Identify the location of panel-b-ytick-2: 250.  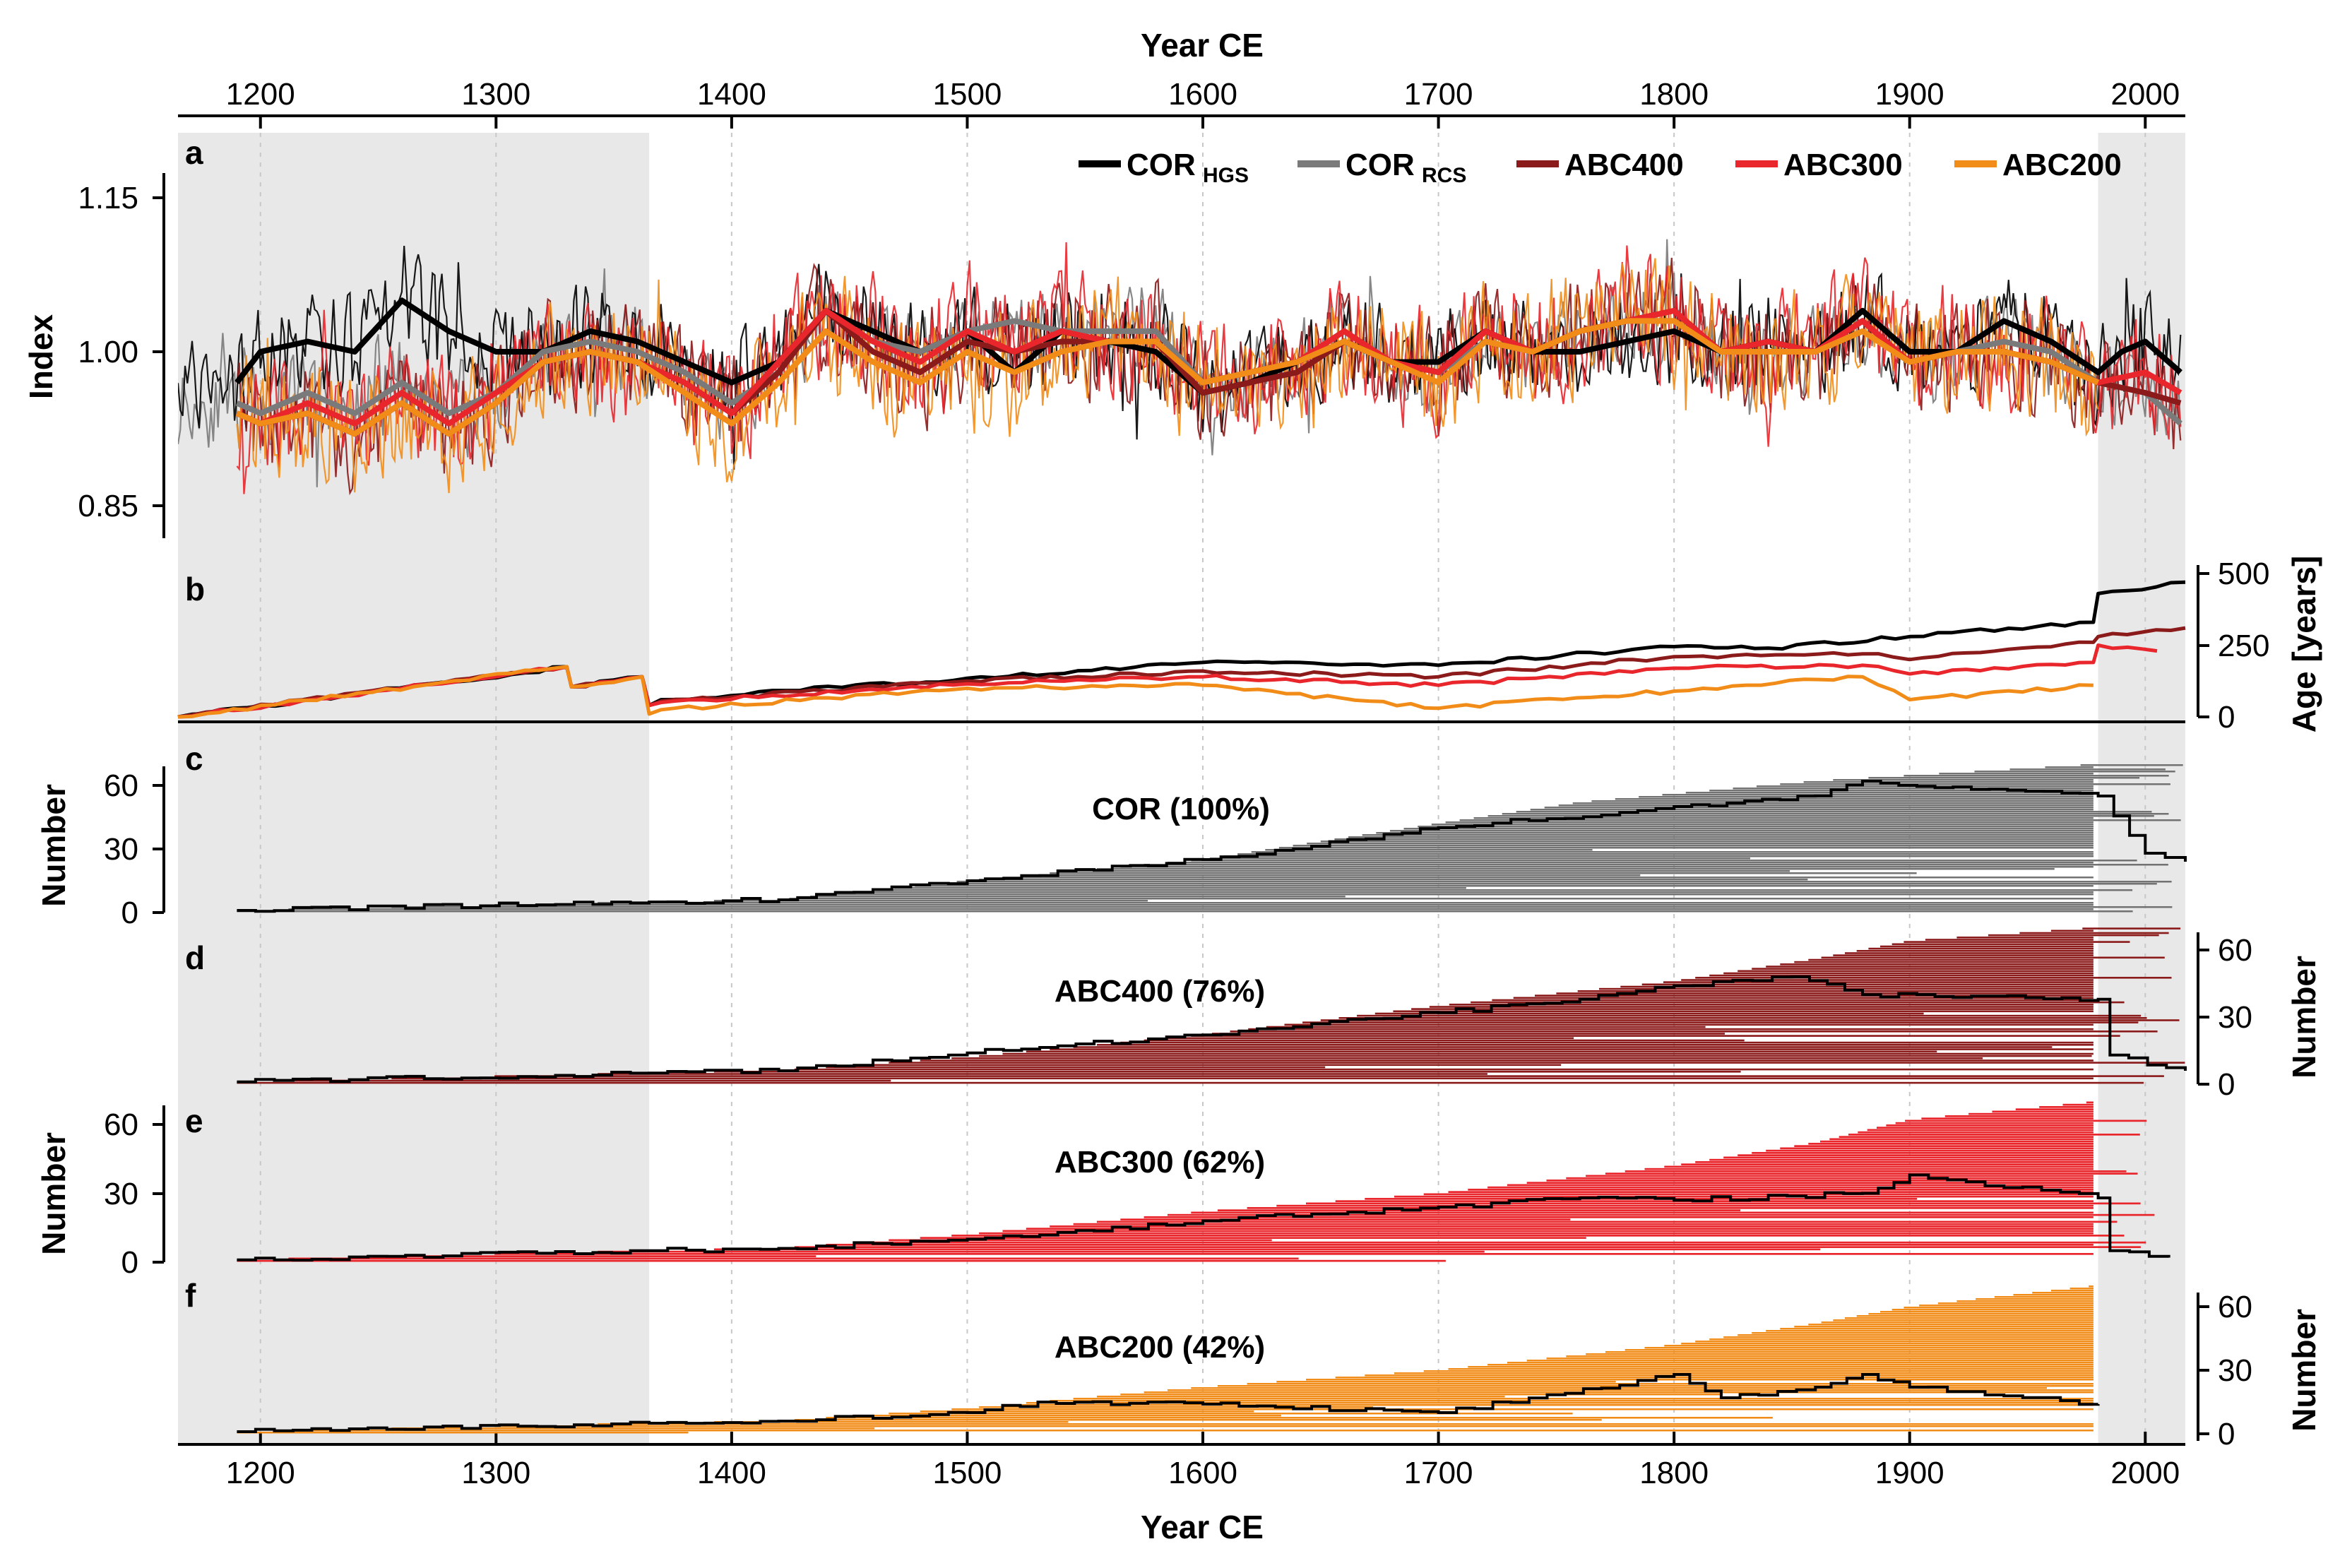
(2233, 646).